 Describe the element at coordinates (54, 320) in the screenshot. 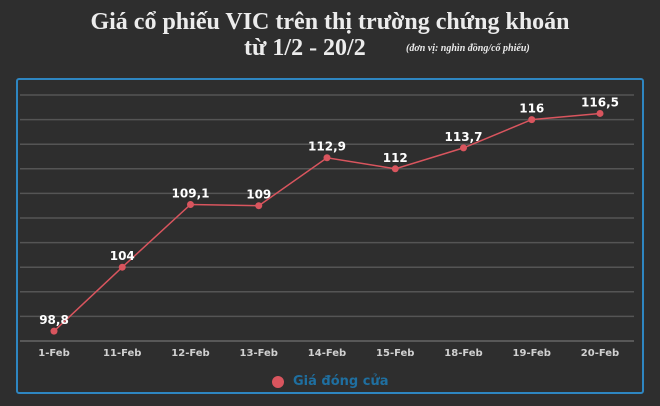

I see `data-label: 98,8` at that location.